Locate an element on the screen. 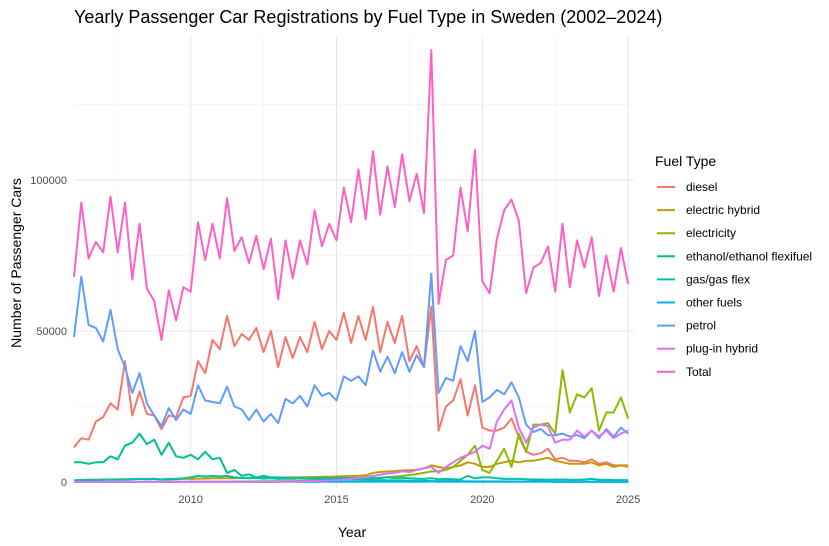 This screenshot has width=829, height=546. x-axis-ticks: 2010 2015 2020 2025 is located at coordinates (409, 500).